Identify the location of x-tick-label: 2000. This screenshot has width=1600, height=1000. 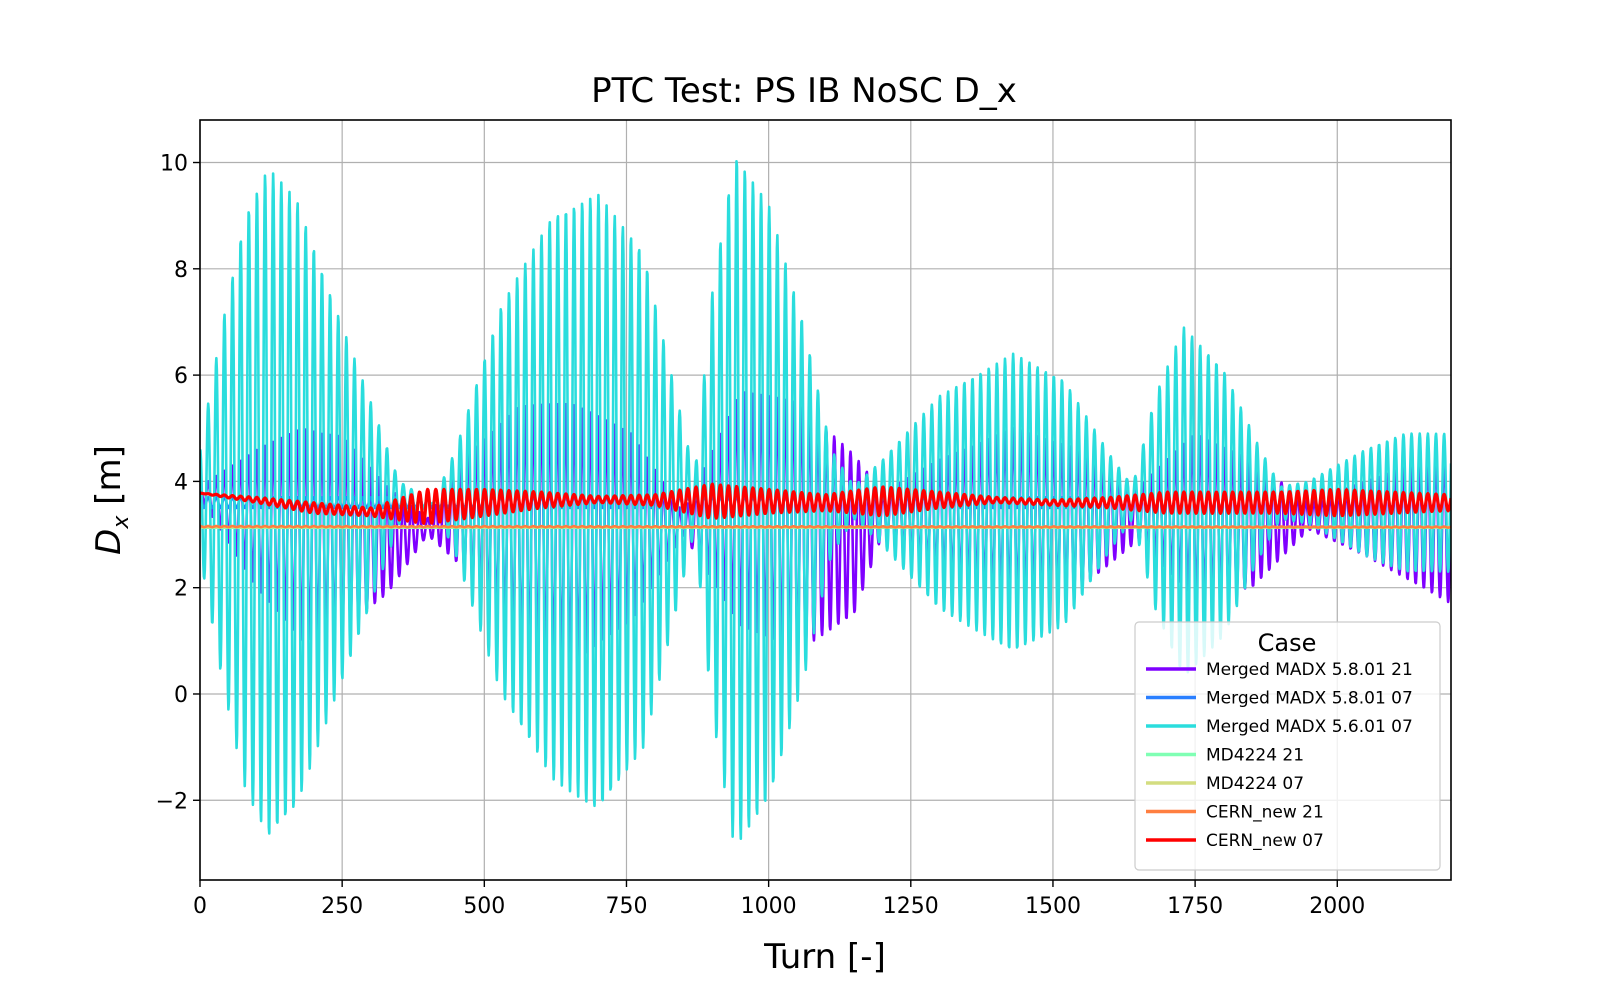
(1337, 906).